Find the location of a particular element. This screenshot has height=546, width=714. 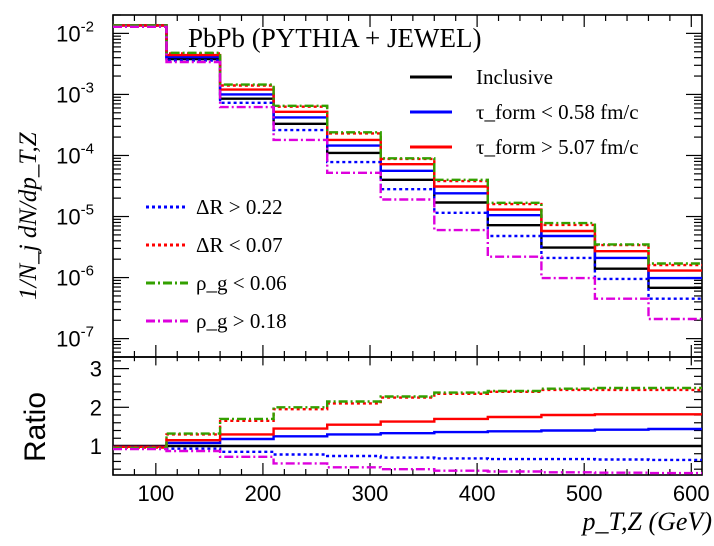

x-tick-label: 400 is located at coordinates (477, 493).